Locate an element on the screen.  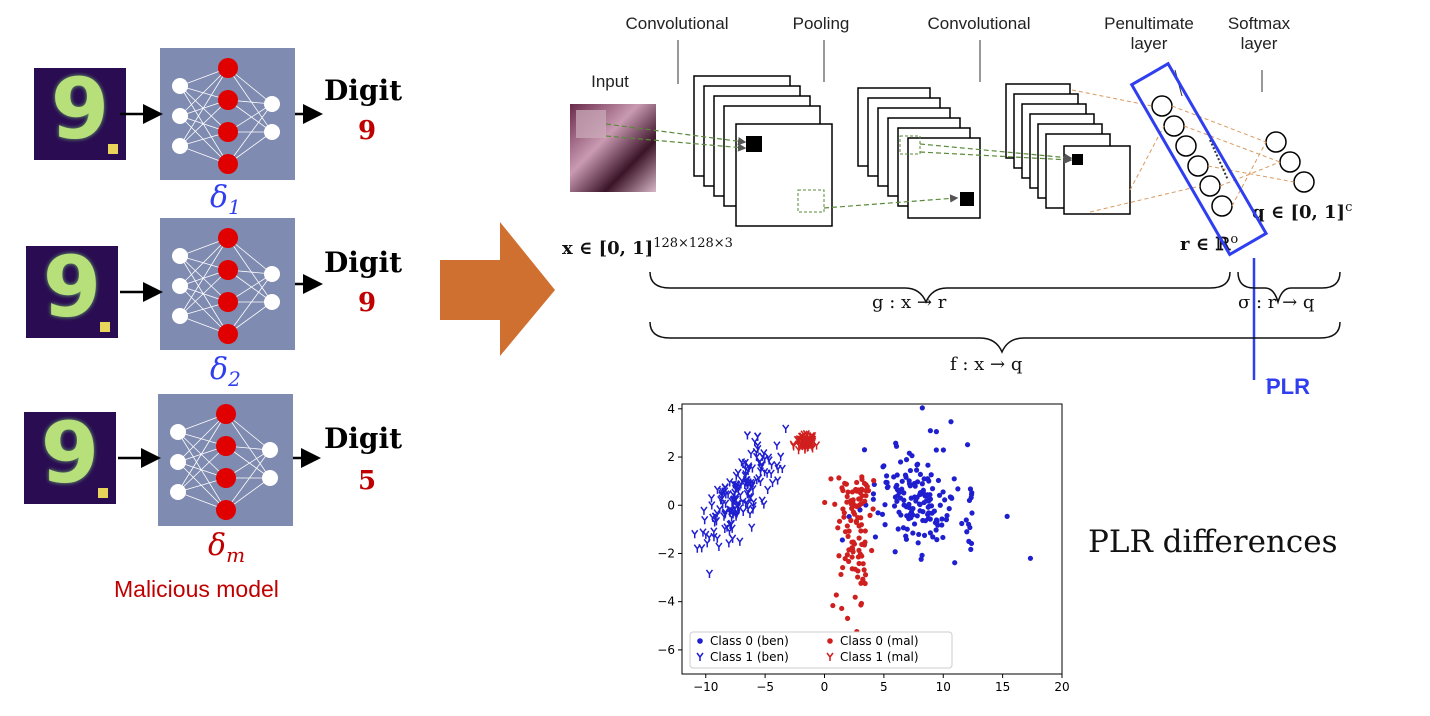
data-points is located at coordinates (862, 526).